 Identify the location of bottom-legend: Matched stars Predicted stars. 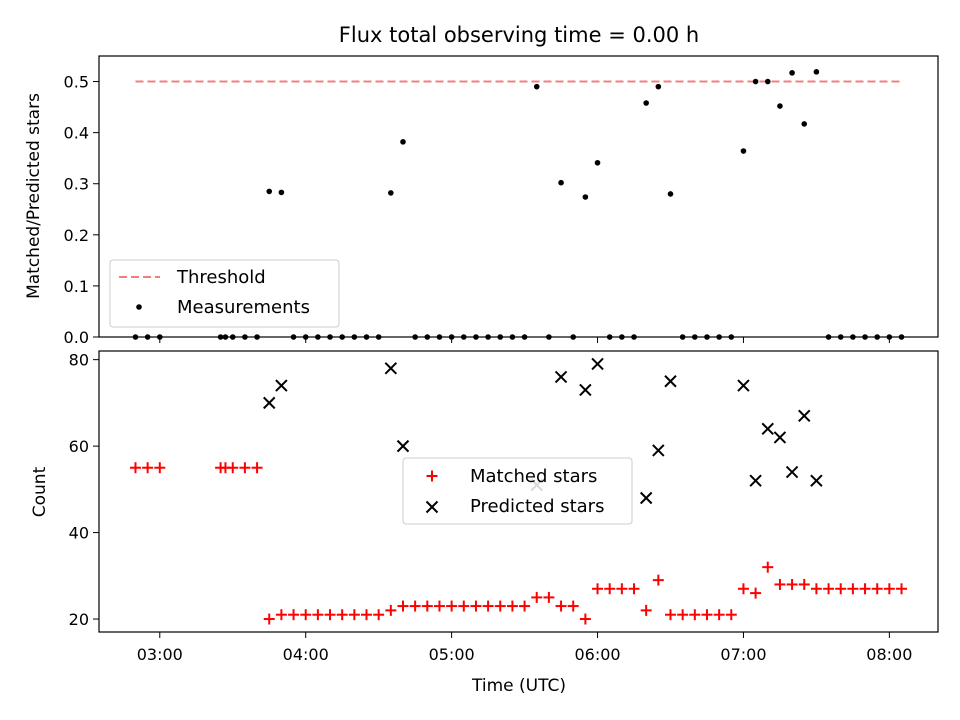
(517, 491).